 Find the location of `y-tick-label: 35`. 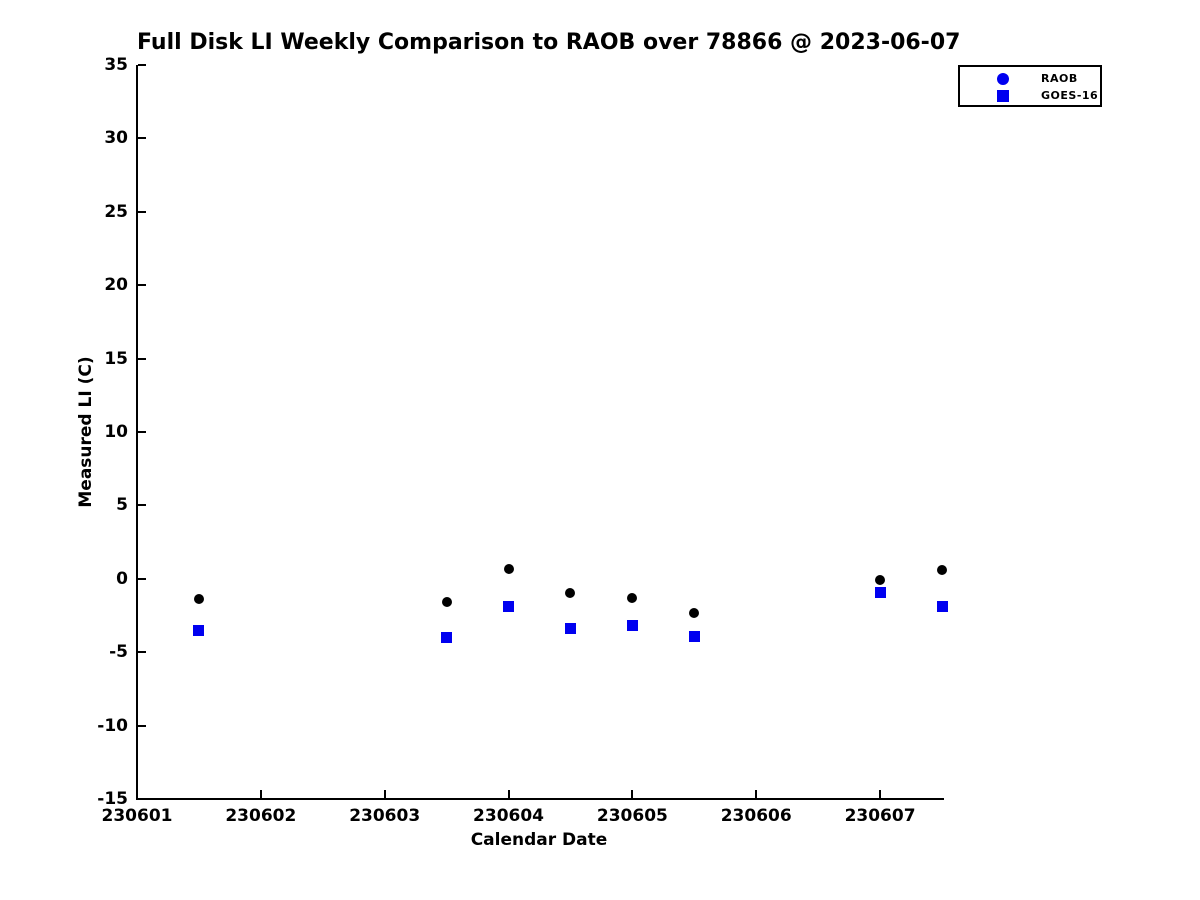

y-tick-label: 35 is located at coordinates (116, 65).